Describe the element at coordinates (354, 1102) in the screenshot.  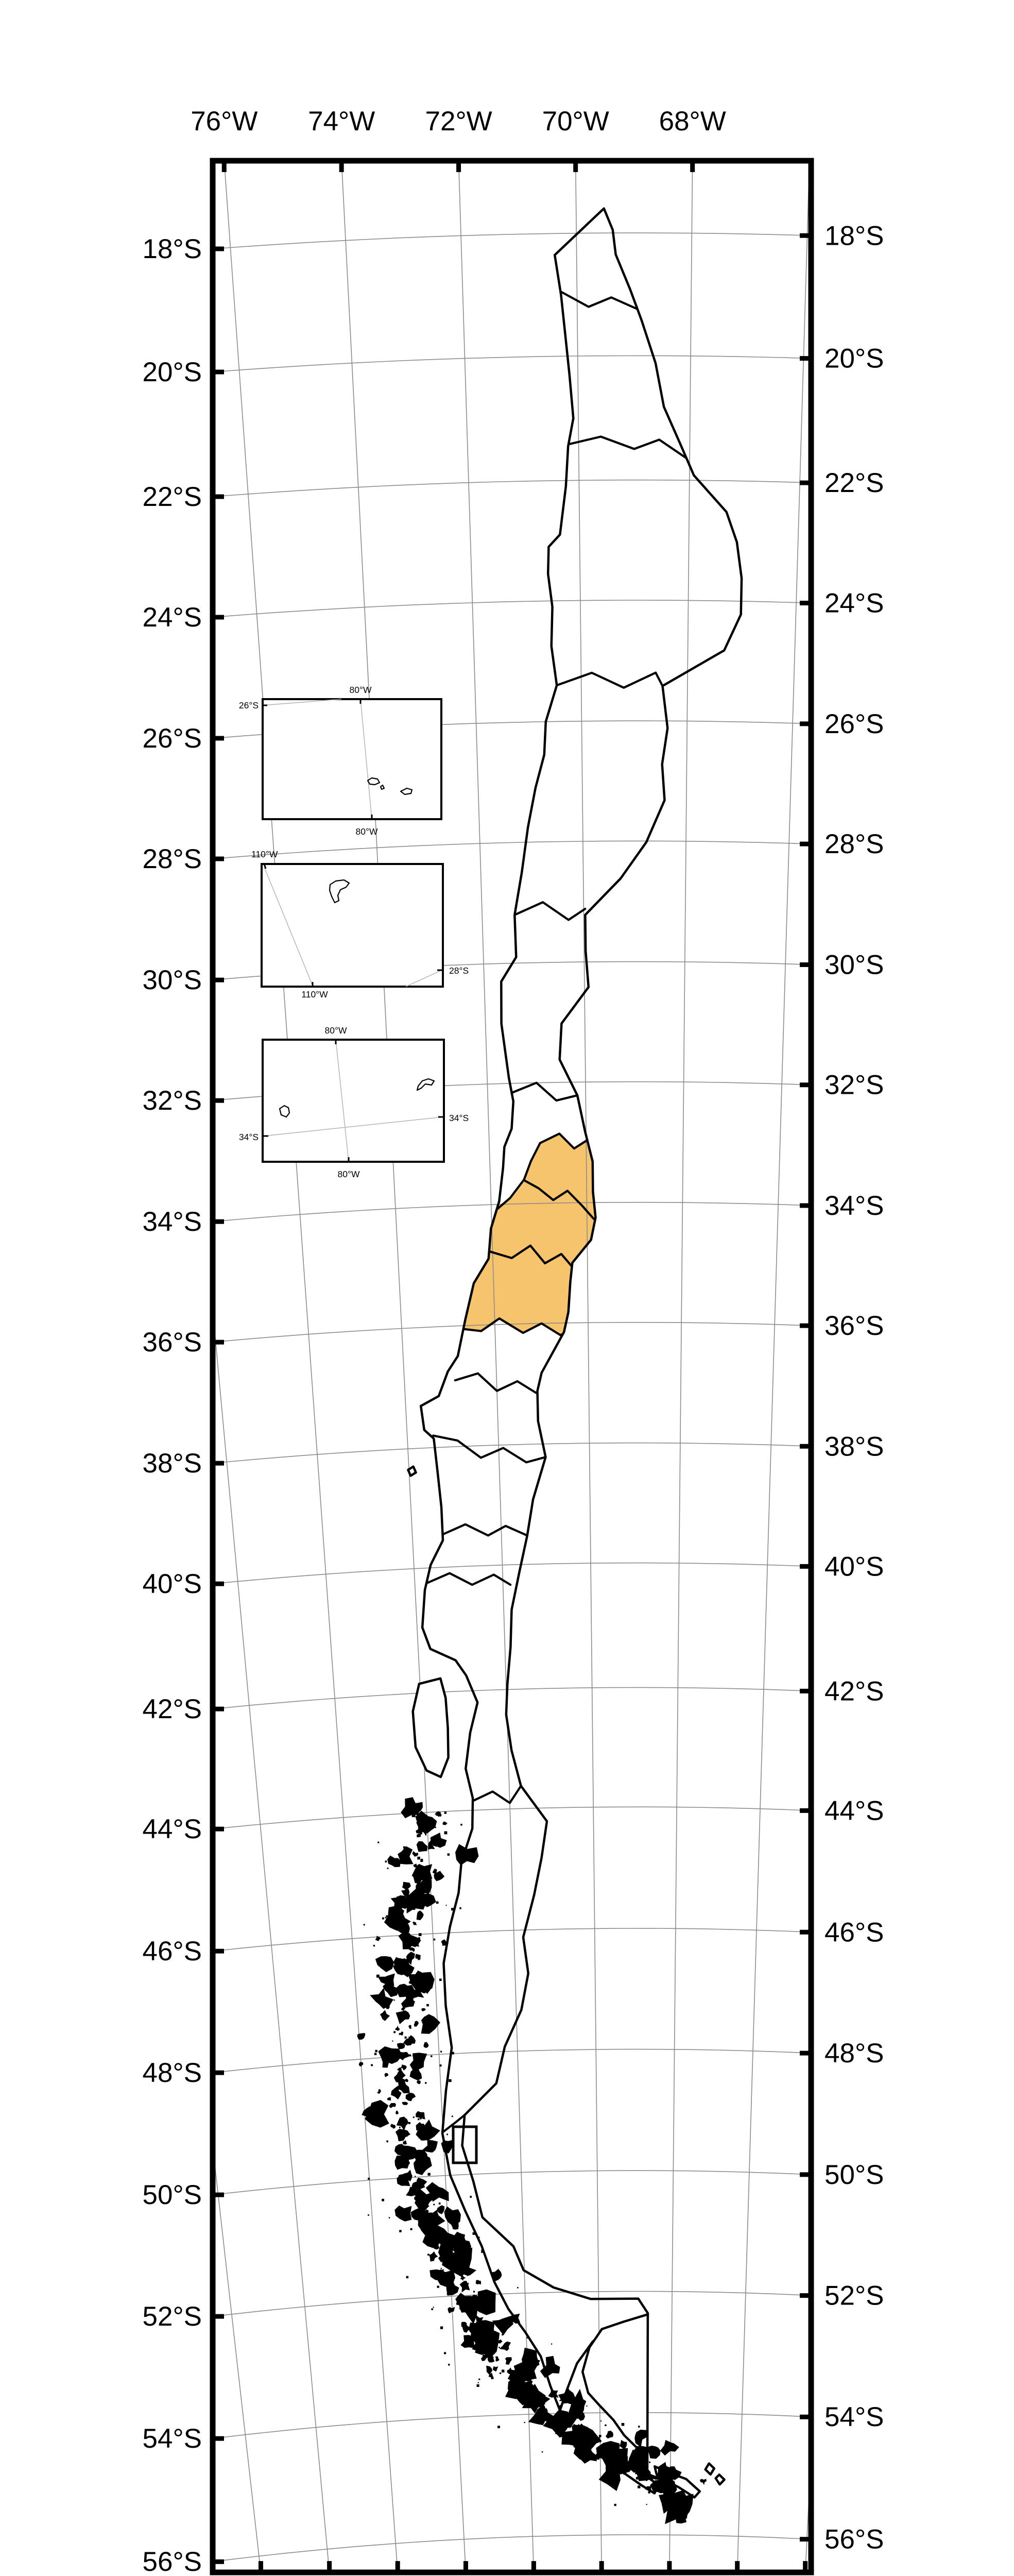
I see `juan-fernandez-inset: 80°W 34°S 34°S 80°W` at that location.